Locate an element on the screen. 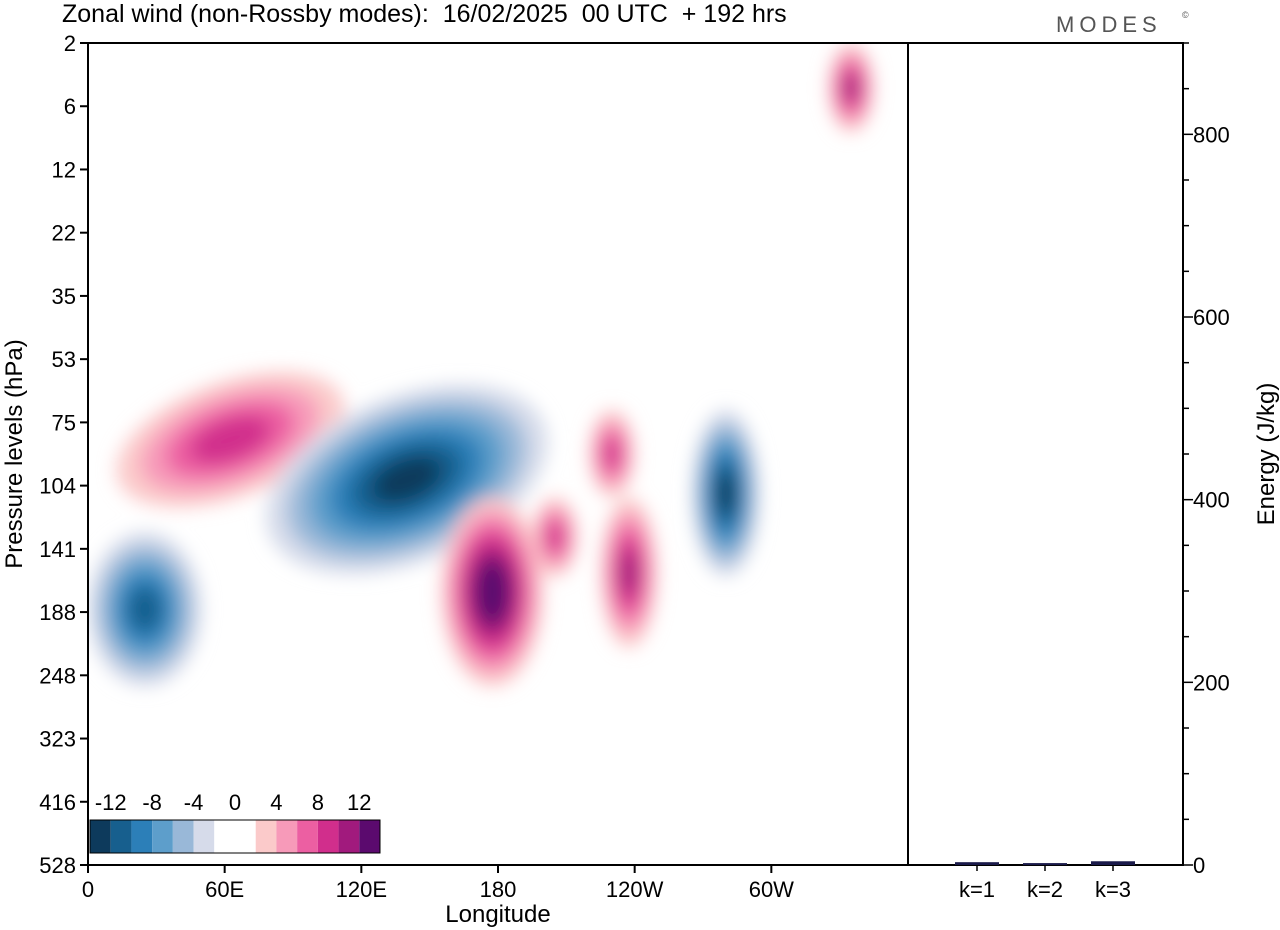 This screenshot has height=930, width=1280. modes-logo: MODES is located at coordinates (1109, 24).